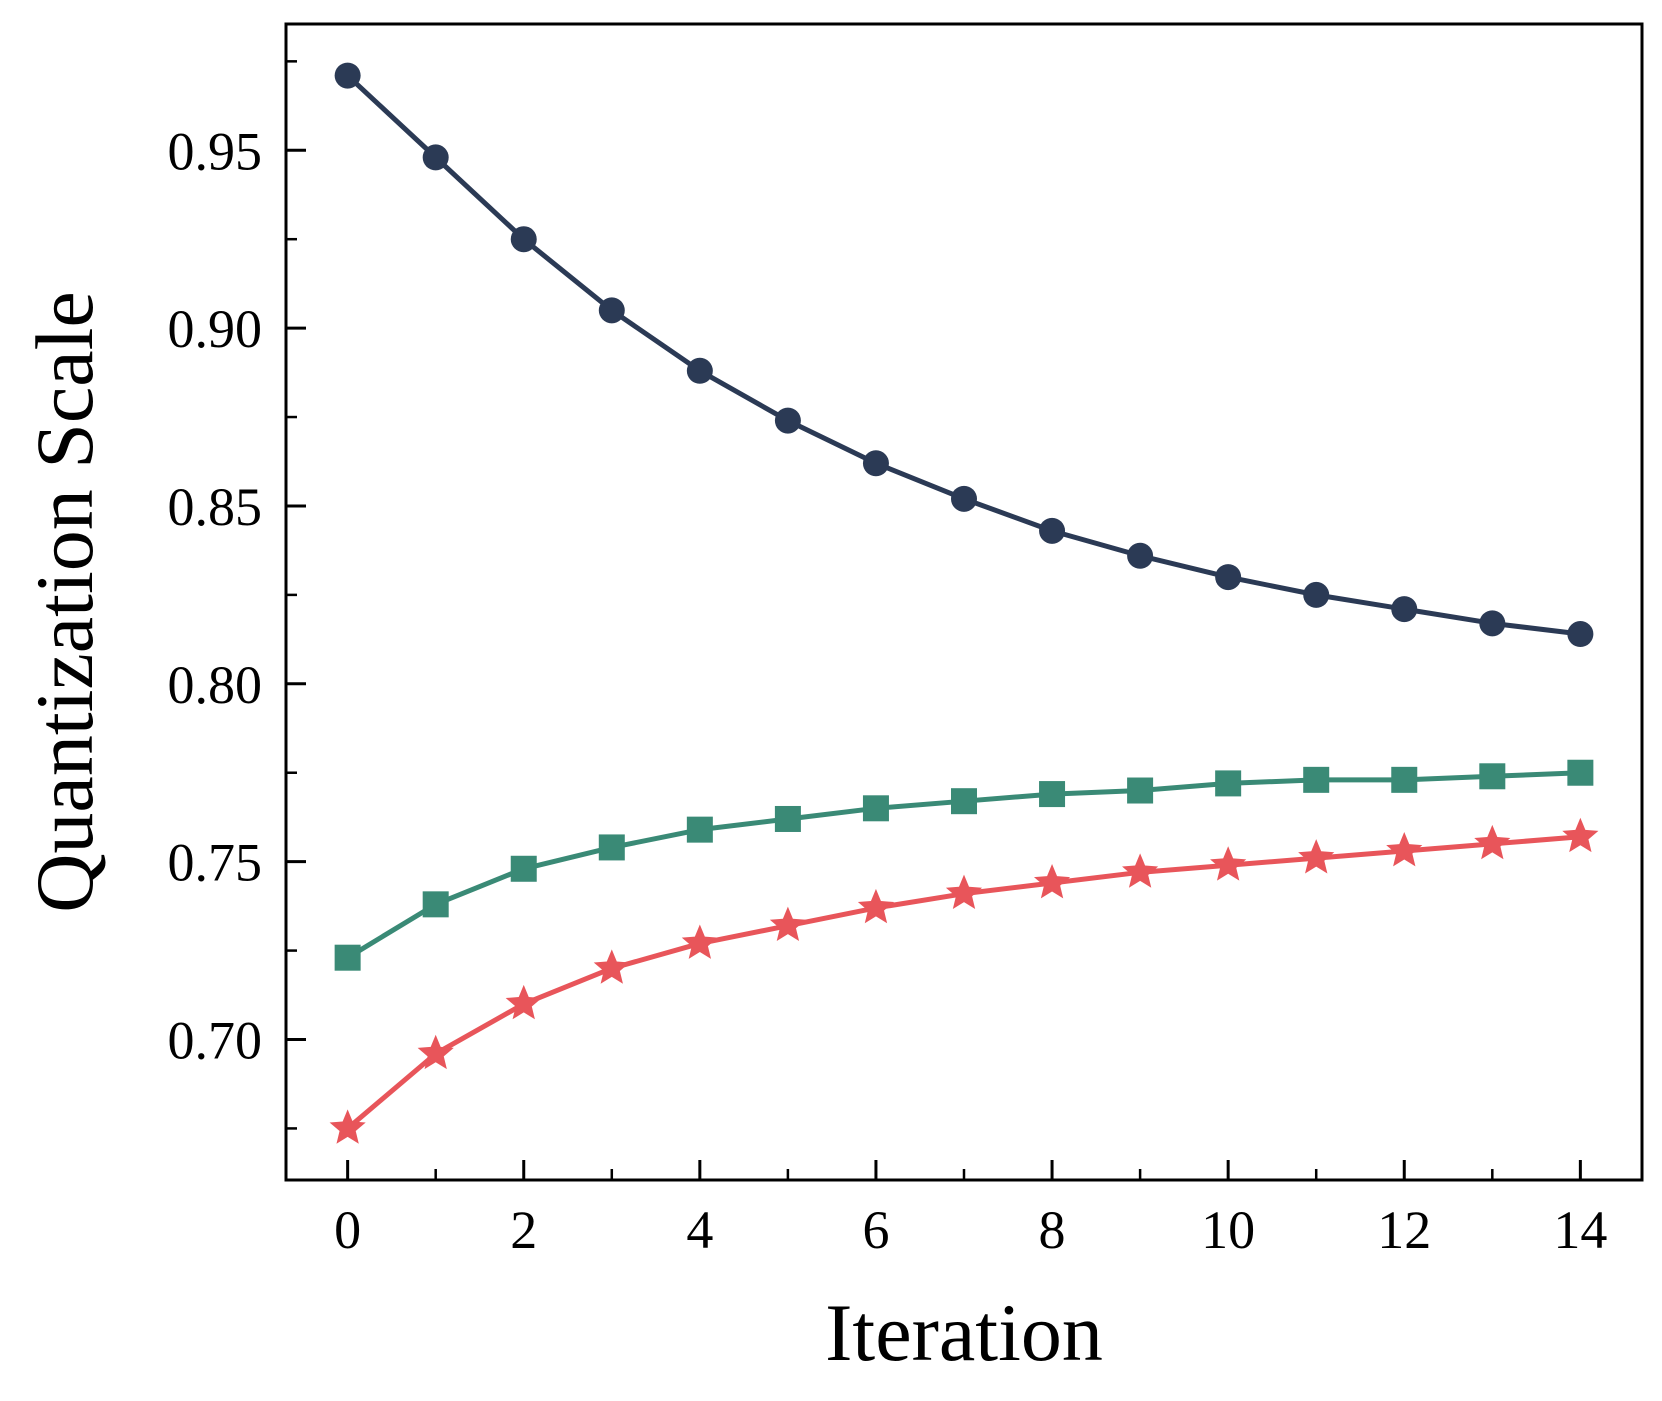  What do you see at coordinates (215, 863) in the screenshot?
I see `y-tick-label: 0.75` at bounding box center [215, 863].